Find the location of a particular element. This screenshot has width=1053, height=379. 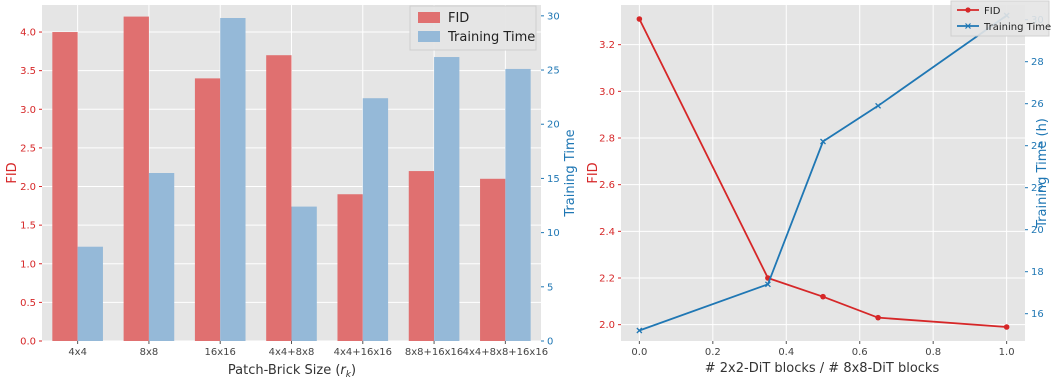

legend-marker-training-time is located at coordinates (968, 26).